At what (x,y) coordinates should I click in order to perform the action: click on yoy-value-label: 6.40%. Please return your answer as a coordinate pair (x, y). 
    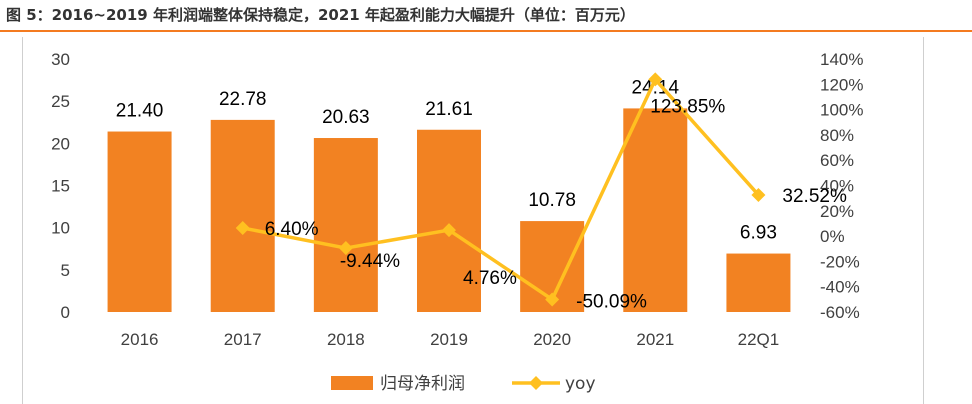
    Looking at the image, I should click on (292, 229).